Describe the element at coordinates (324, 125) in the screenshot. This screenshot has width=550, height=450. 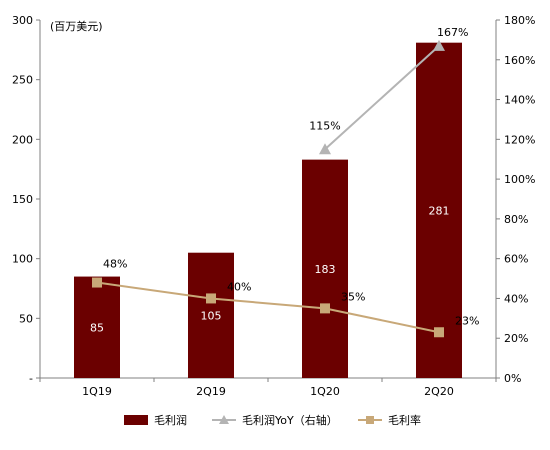
I see `yoy-value-label: 115%` at that location.